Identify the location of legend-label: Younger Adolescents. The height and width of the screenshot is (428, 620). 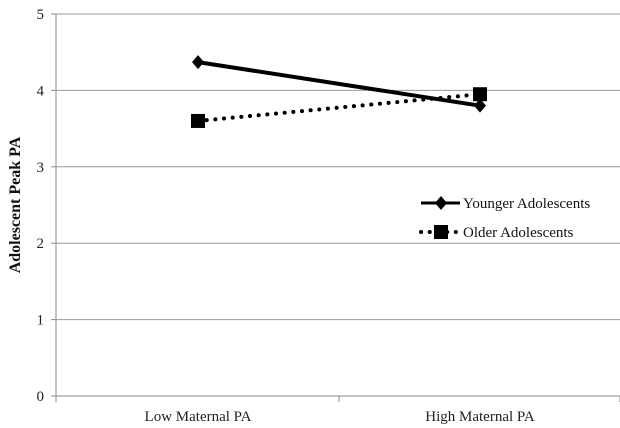
(526, 204).